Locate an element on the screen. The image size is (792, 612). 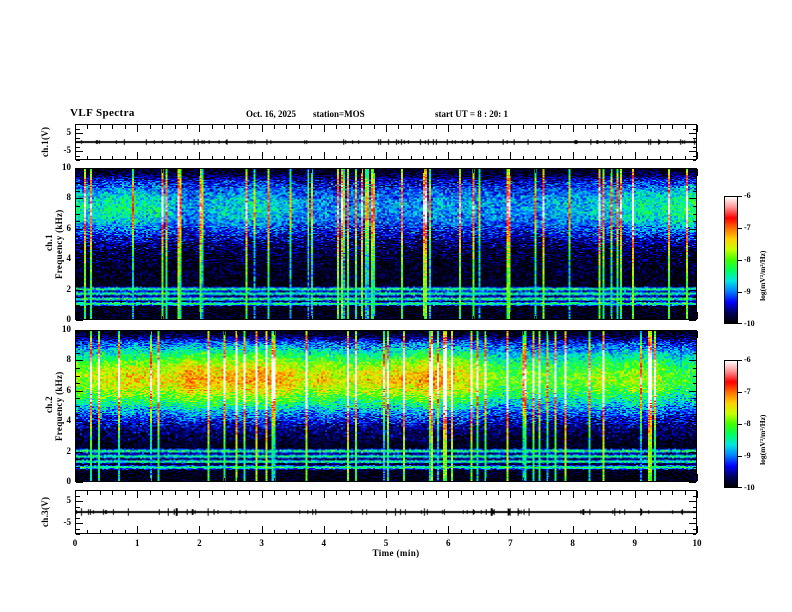
x-tick-label-9: 9 is located at coordinates (635, 543).